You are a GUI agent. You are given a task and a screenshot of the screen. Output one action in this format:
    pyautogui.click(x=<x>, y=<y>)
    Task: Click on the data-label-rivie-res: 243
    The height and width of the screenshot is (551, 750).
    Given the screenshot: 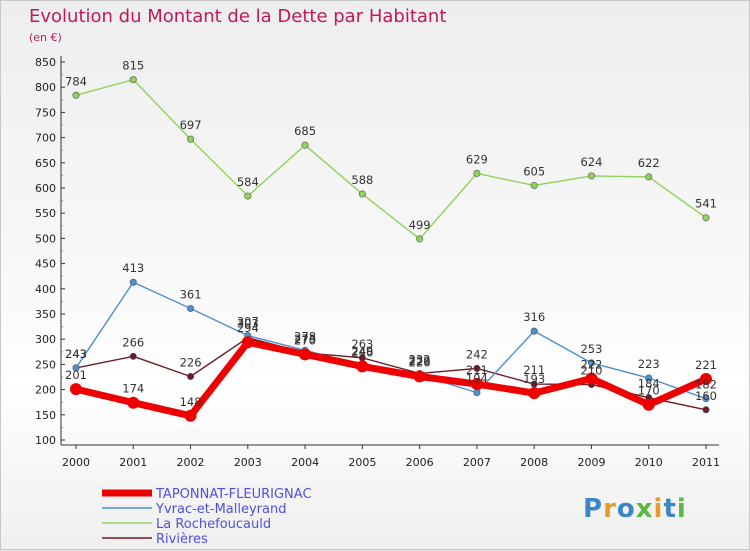 What is the action you would take?
    pyautogui.click(x=76, y=354)
    